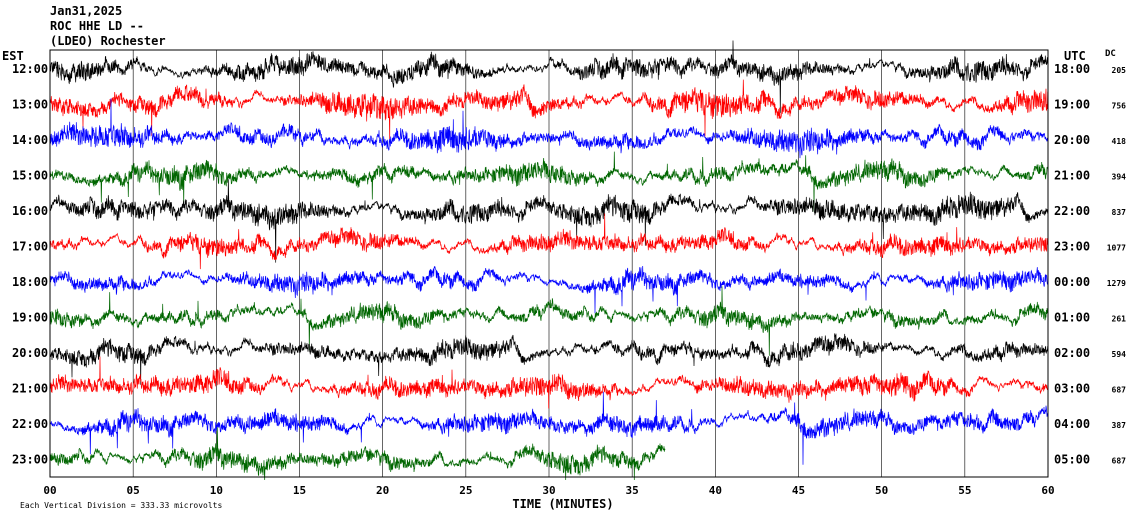 This screenshot has width=1130, height=519. I want to click on dc-axis-label: DC, so click(1110, 54).